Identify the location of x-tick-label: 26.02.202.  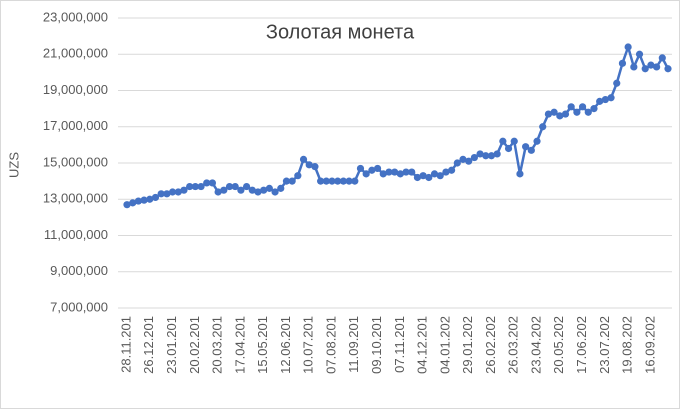
(490, 345).